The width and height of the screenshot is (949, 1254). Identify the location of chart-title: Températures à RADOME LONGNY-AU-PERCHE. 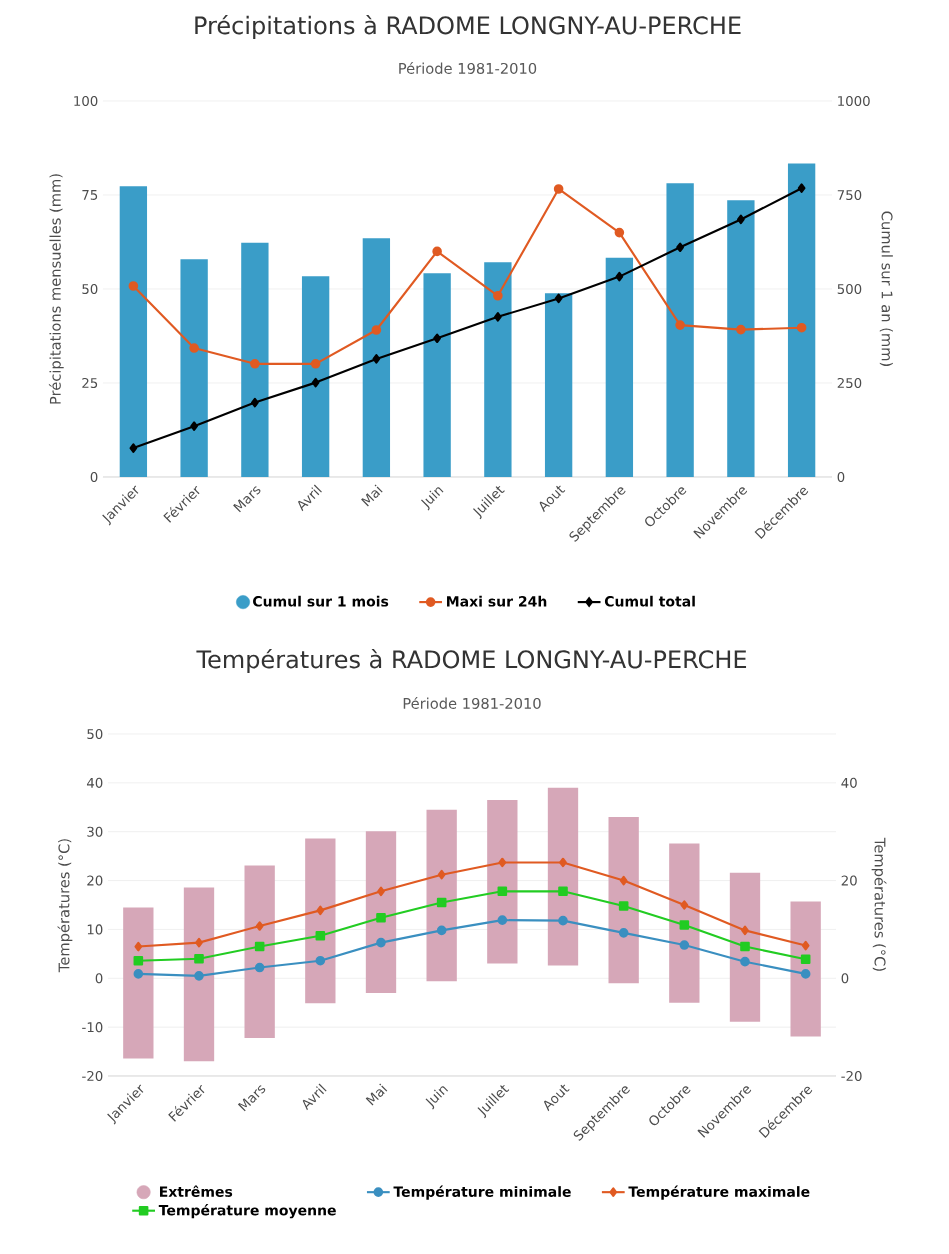
(471, 661).